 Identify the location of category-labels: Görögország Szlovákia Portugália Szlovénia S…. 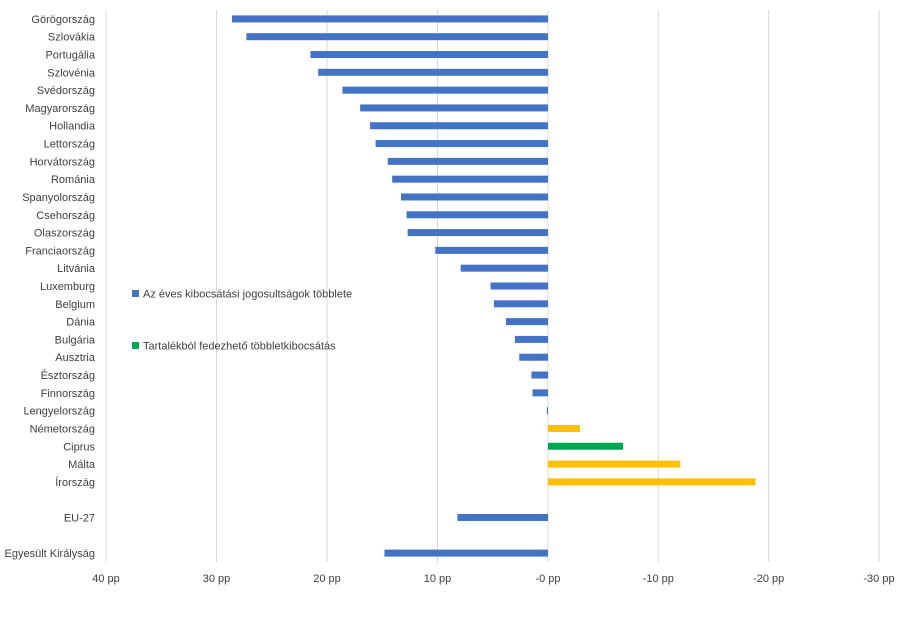
(50, 287).